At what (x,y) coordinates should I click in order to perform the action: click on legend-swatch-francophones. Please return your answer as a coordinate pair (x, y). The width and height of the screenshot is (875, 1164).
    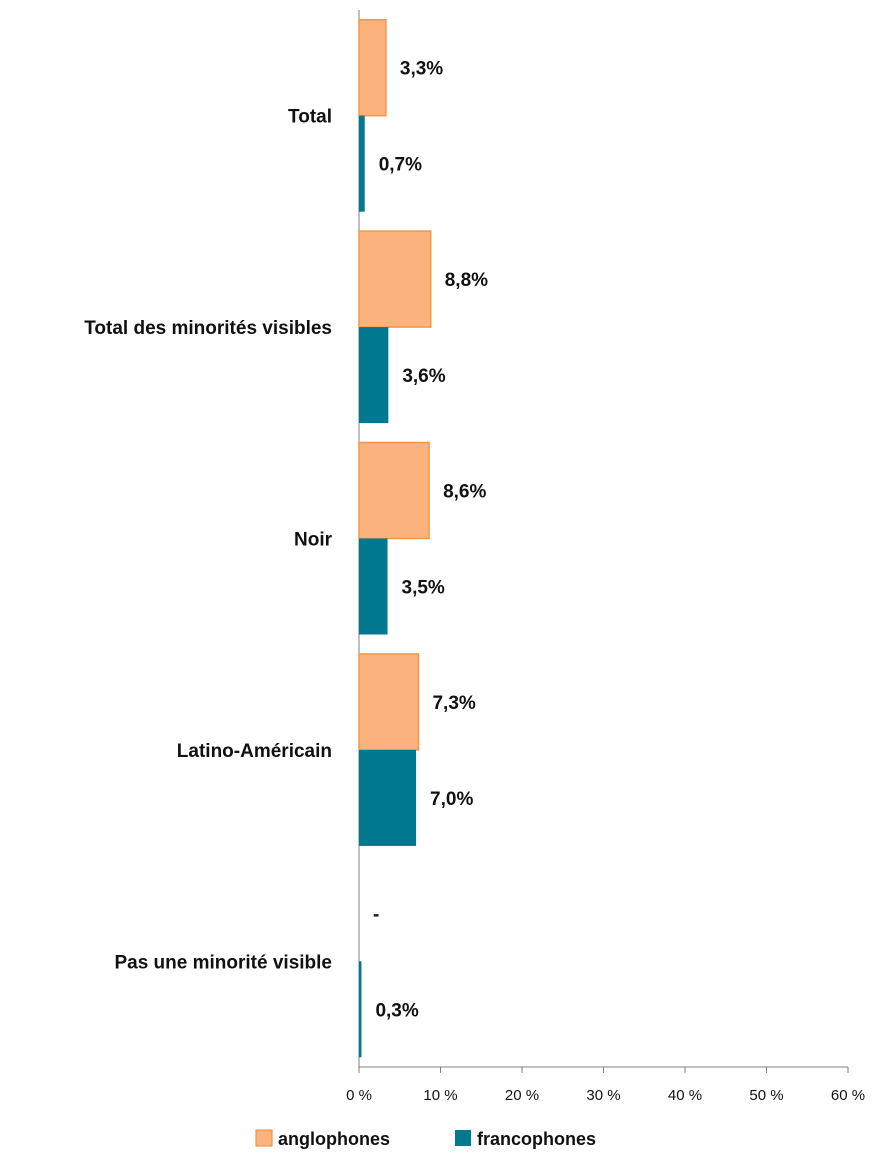
    Looking at the image, I should click on (463, 1138).